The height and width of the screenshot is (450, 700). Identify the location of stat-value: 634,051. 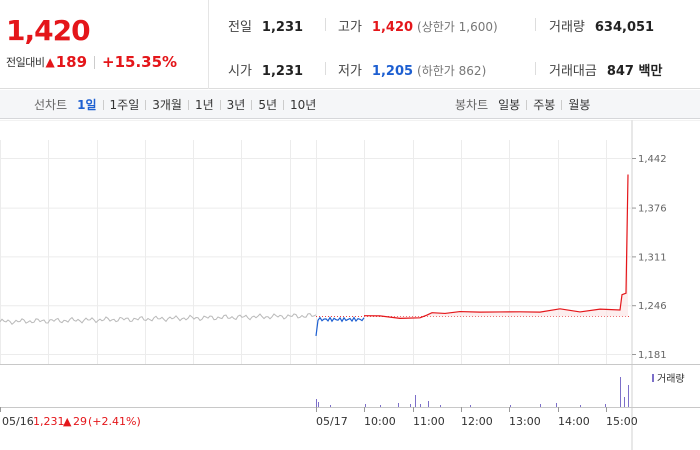
(624, 27).